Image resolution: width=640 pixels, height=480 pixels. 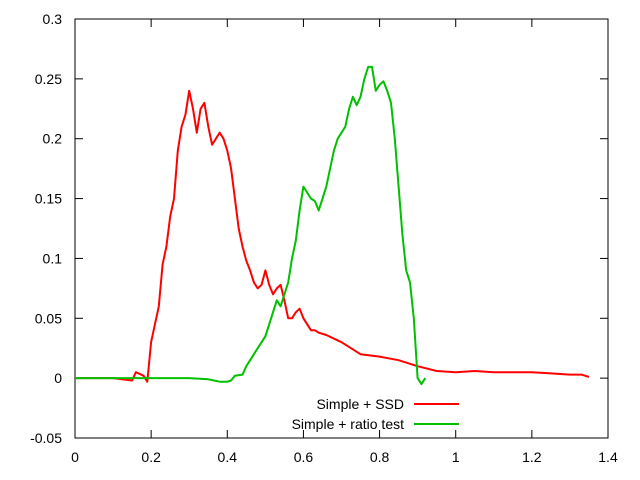 I want to click on x-tick-label: 0.8, so click(x=380, y=457).